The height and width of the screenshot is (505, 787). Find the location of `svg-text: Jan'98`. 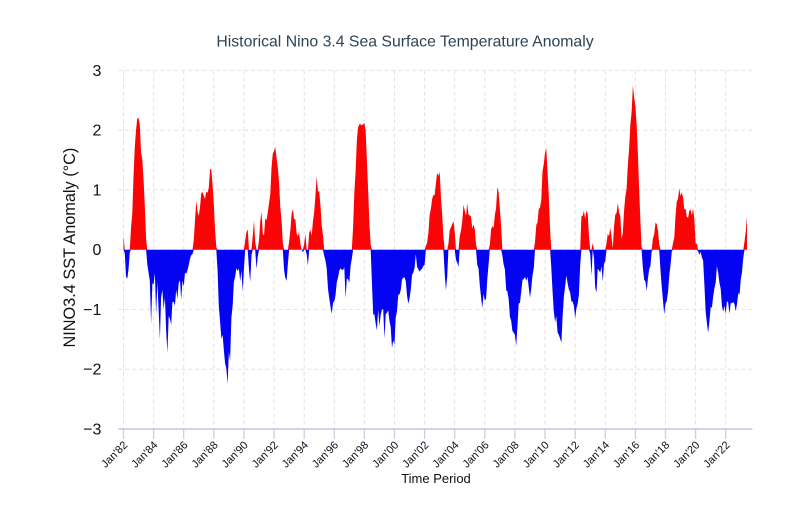

svg-text: Jan'98 is located at coordinates (355, 454).